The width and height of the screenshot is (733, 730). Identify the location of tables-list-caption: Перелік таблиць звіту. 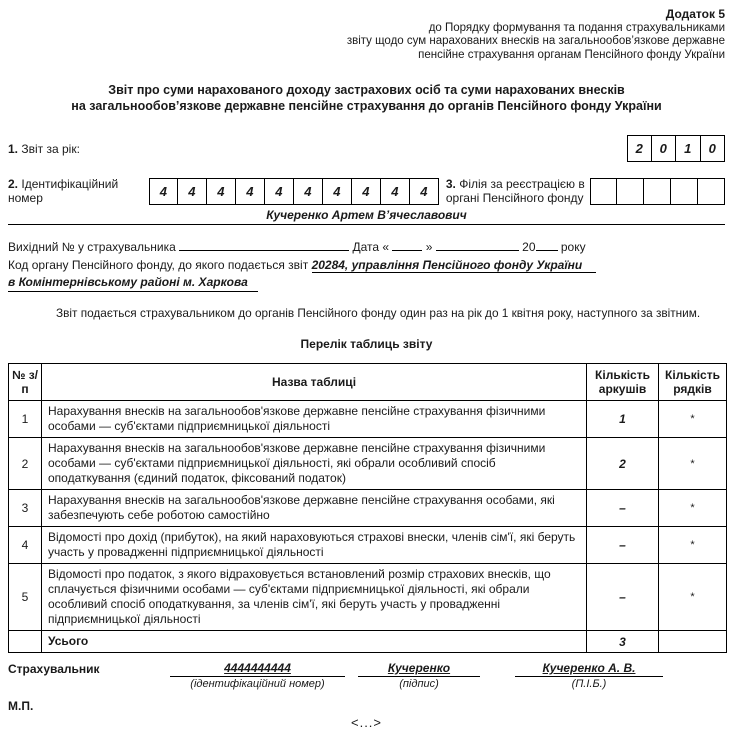
(366, 344).